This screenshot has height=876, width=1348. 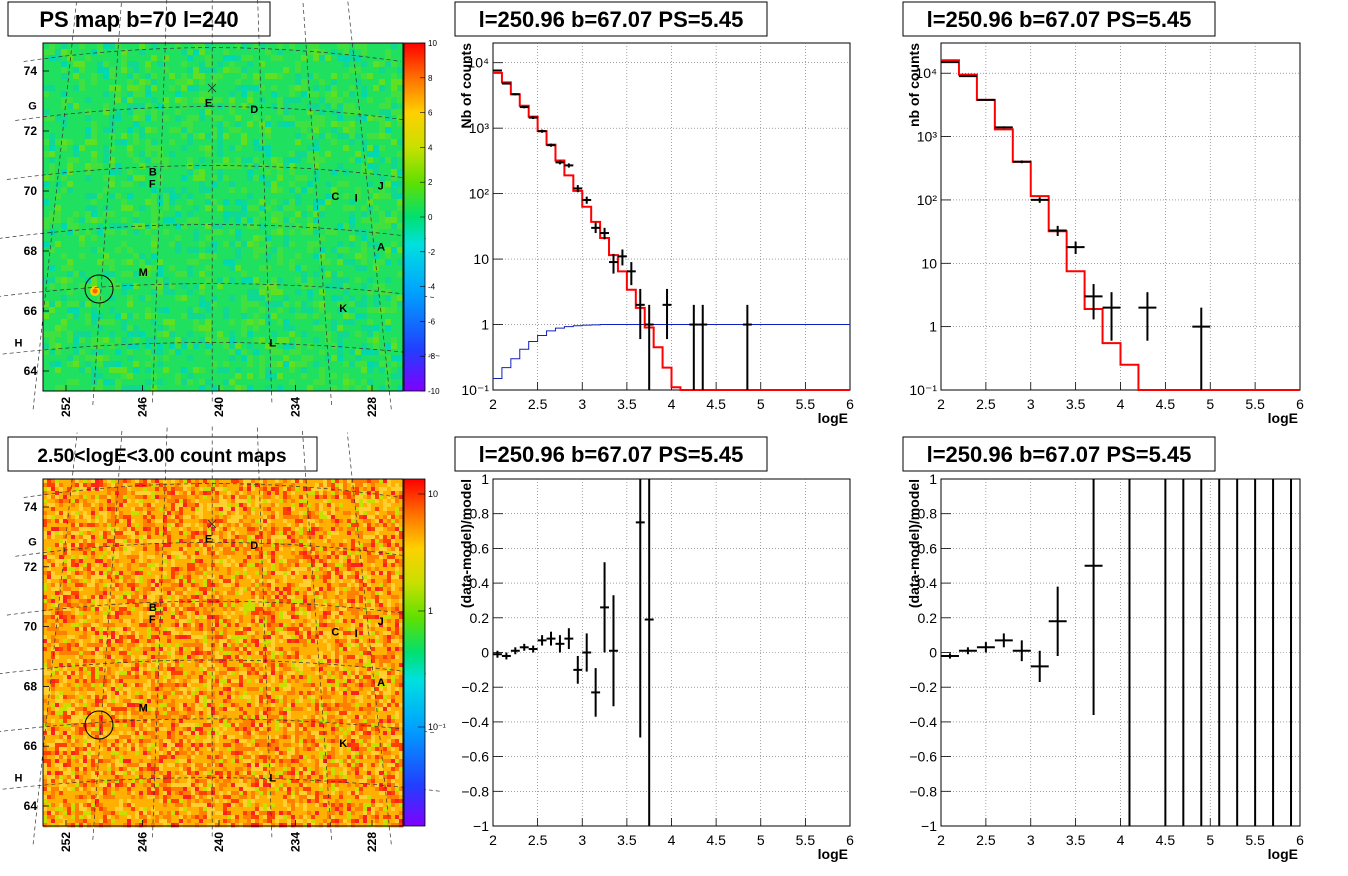 I want to click on source-label: B, so click(x=153, y=173).